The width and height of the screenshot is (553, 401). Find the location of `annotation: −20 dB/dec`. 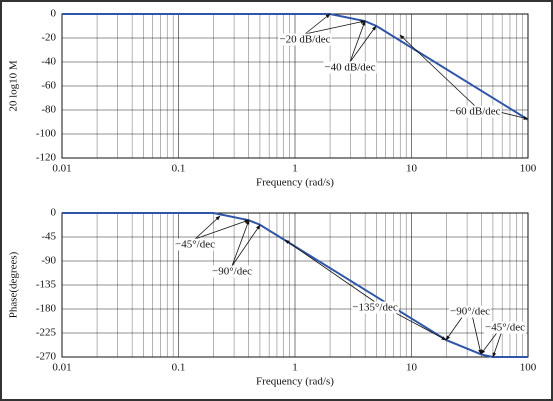

annotation: −20 dB/dec is located at coordinates (304, 40).